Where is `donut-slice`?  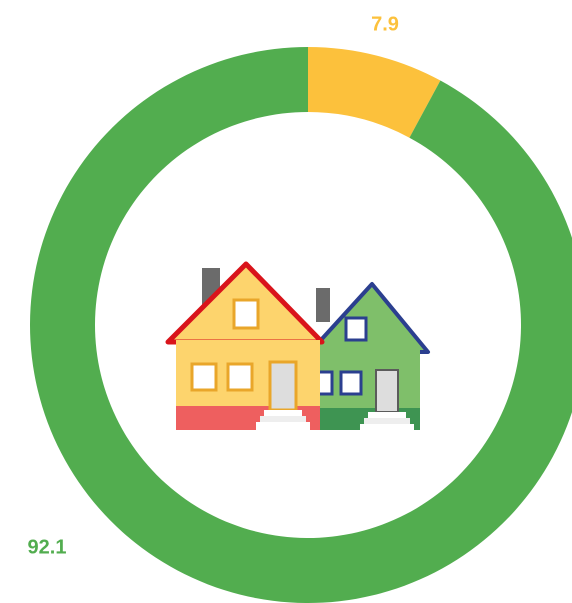
donut-slice is located at coordinates (374, 92).